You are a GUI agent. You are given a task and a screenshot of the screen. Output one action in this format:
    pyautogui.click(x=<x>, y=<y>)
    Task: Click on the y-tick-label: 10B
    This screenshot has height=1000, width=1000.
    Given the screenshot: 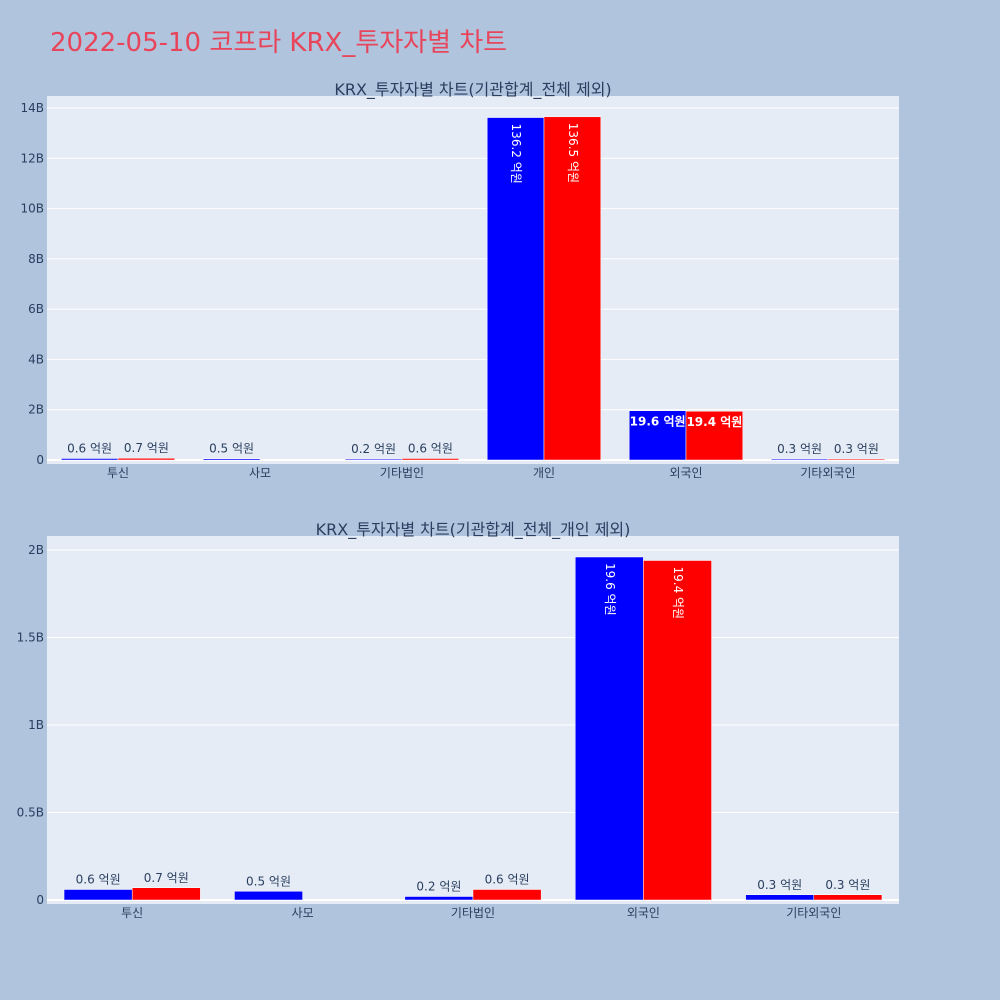 What is the action you would take?
    pyautogui.click(x=32, y=209)
    